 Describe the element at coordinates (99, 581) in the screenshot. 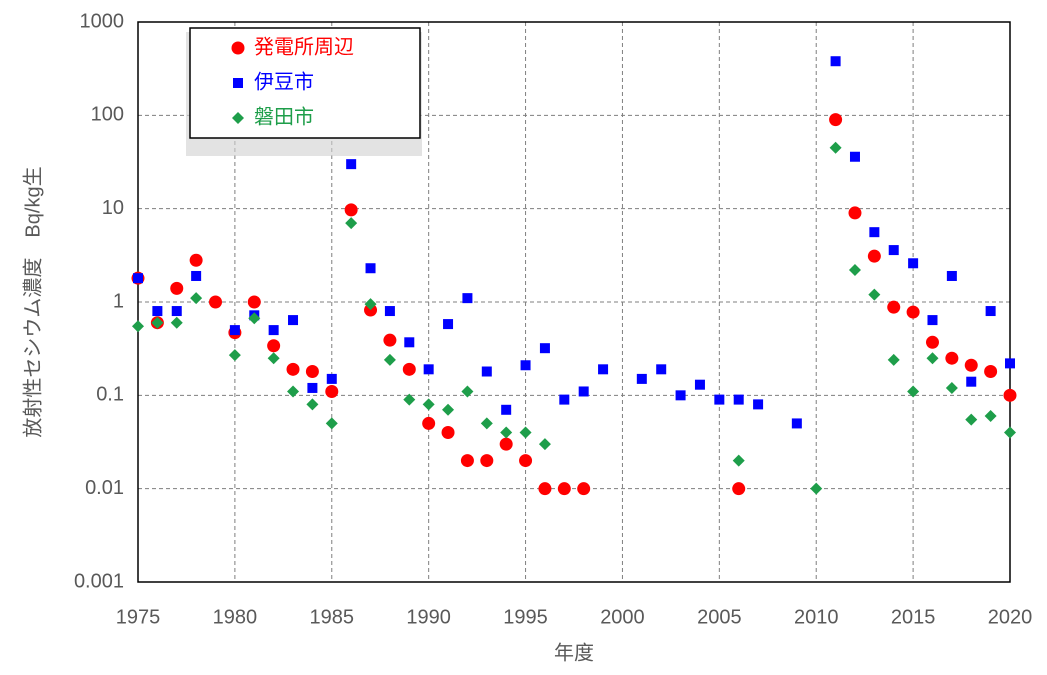

I see `y-tick-label: 0.001` at that location.